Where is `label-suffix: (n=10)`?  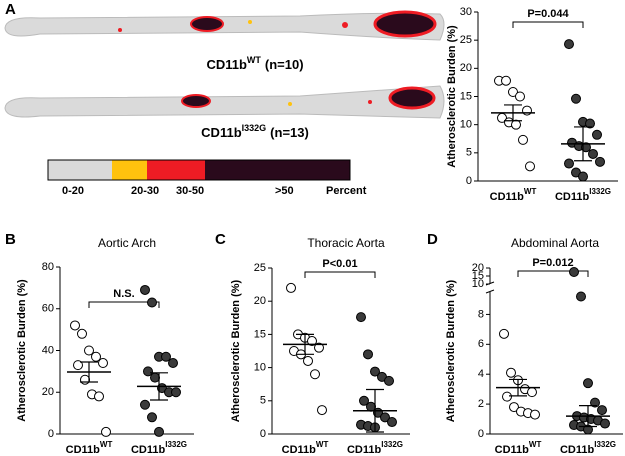 label-suffix: (n=10) is located at coordinates (284, 64).